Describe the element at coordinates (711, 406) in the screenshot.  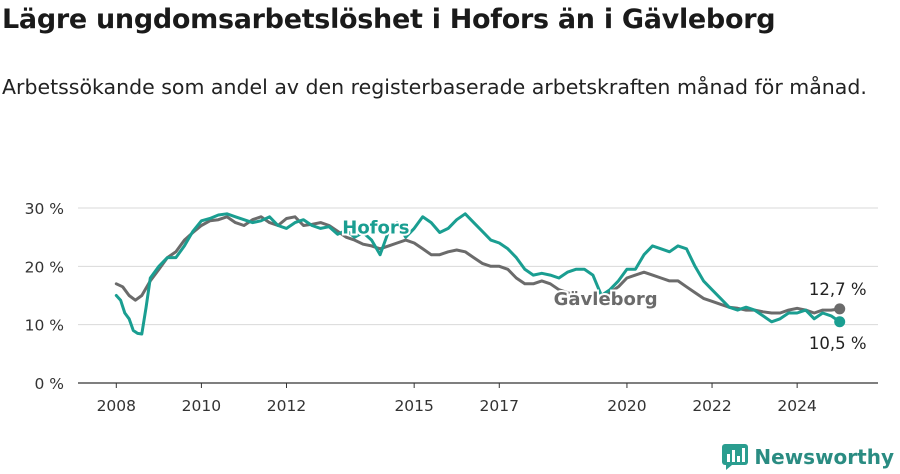
I see `x-tick-label: 2022` at that location.